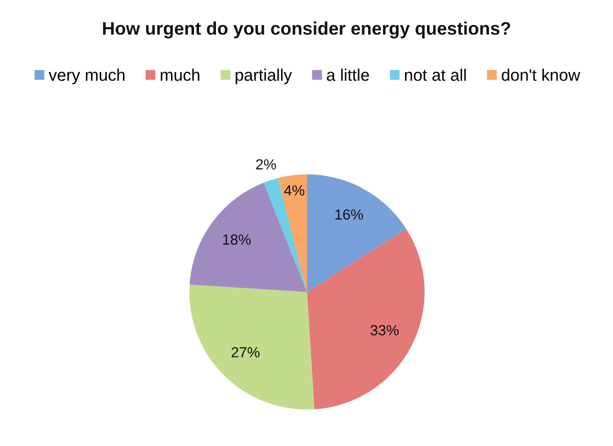 This screenshot has height=446, width=613. What do you see at coordinates (264, 76) in the screenshot?
I see `legend-label: partially` at bounding box center [264, 76].